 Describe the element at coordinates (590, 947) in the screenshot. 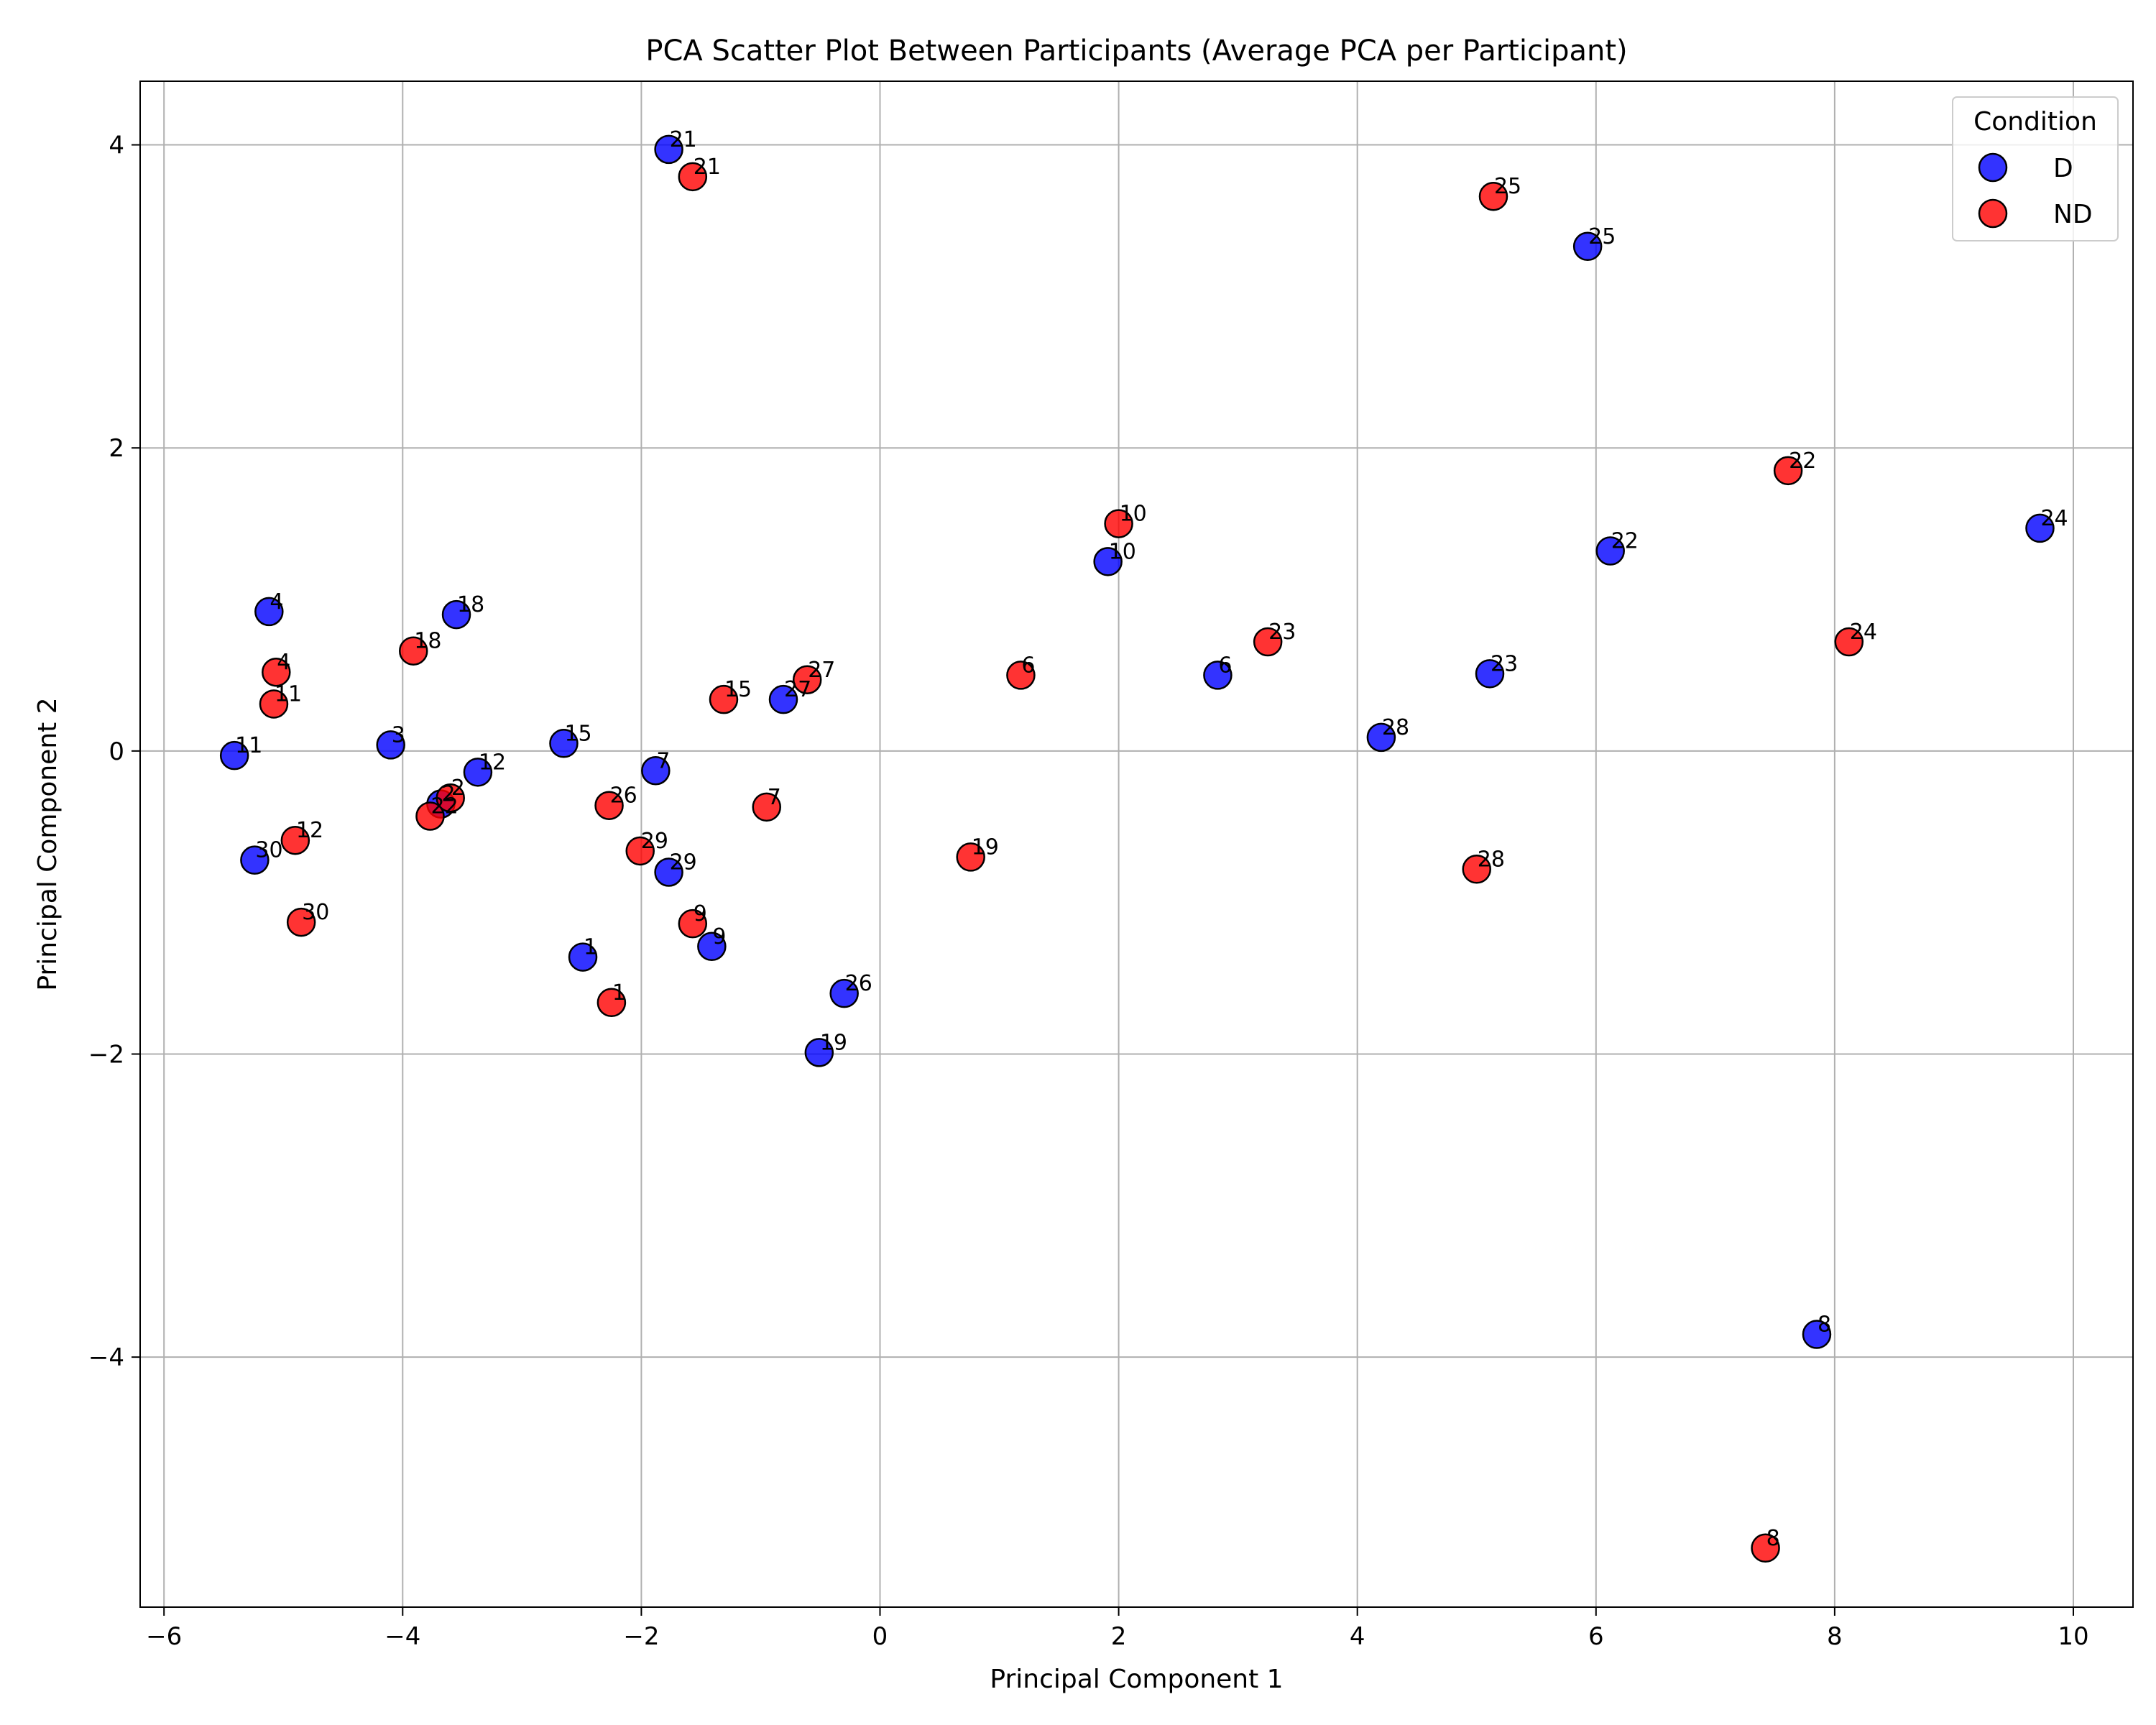

I see `point-label-d-1: 1` at that location.